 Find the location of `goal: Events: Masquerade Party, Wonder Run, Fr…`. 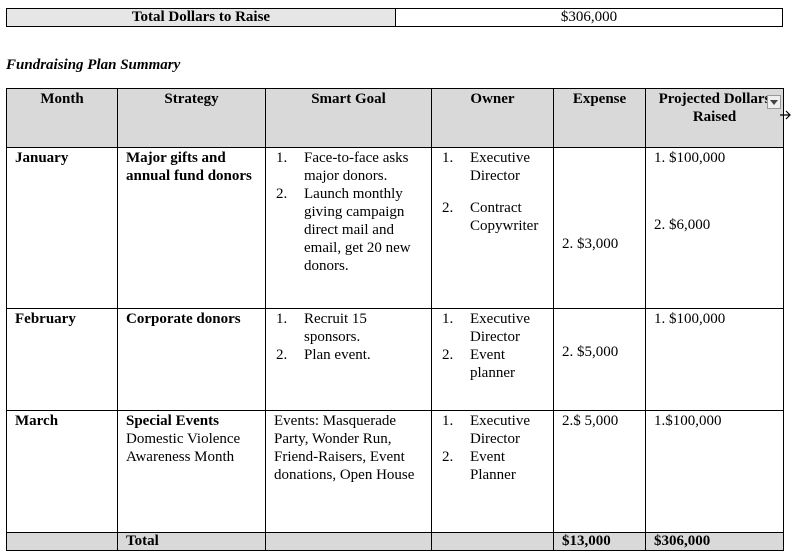

goal: Events: Masquerade Party, Wonder Run, Fr… is located at coordinates (348, 471).